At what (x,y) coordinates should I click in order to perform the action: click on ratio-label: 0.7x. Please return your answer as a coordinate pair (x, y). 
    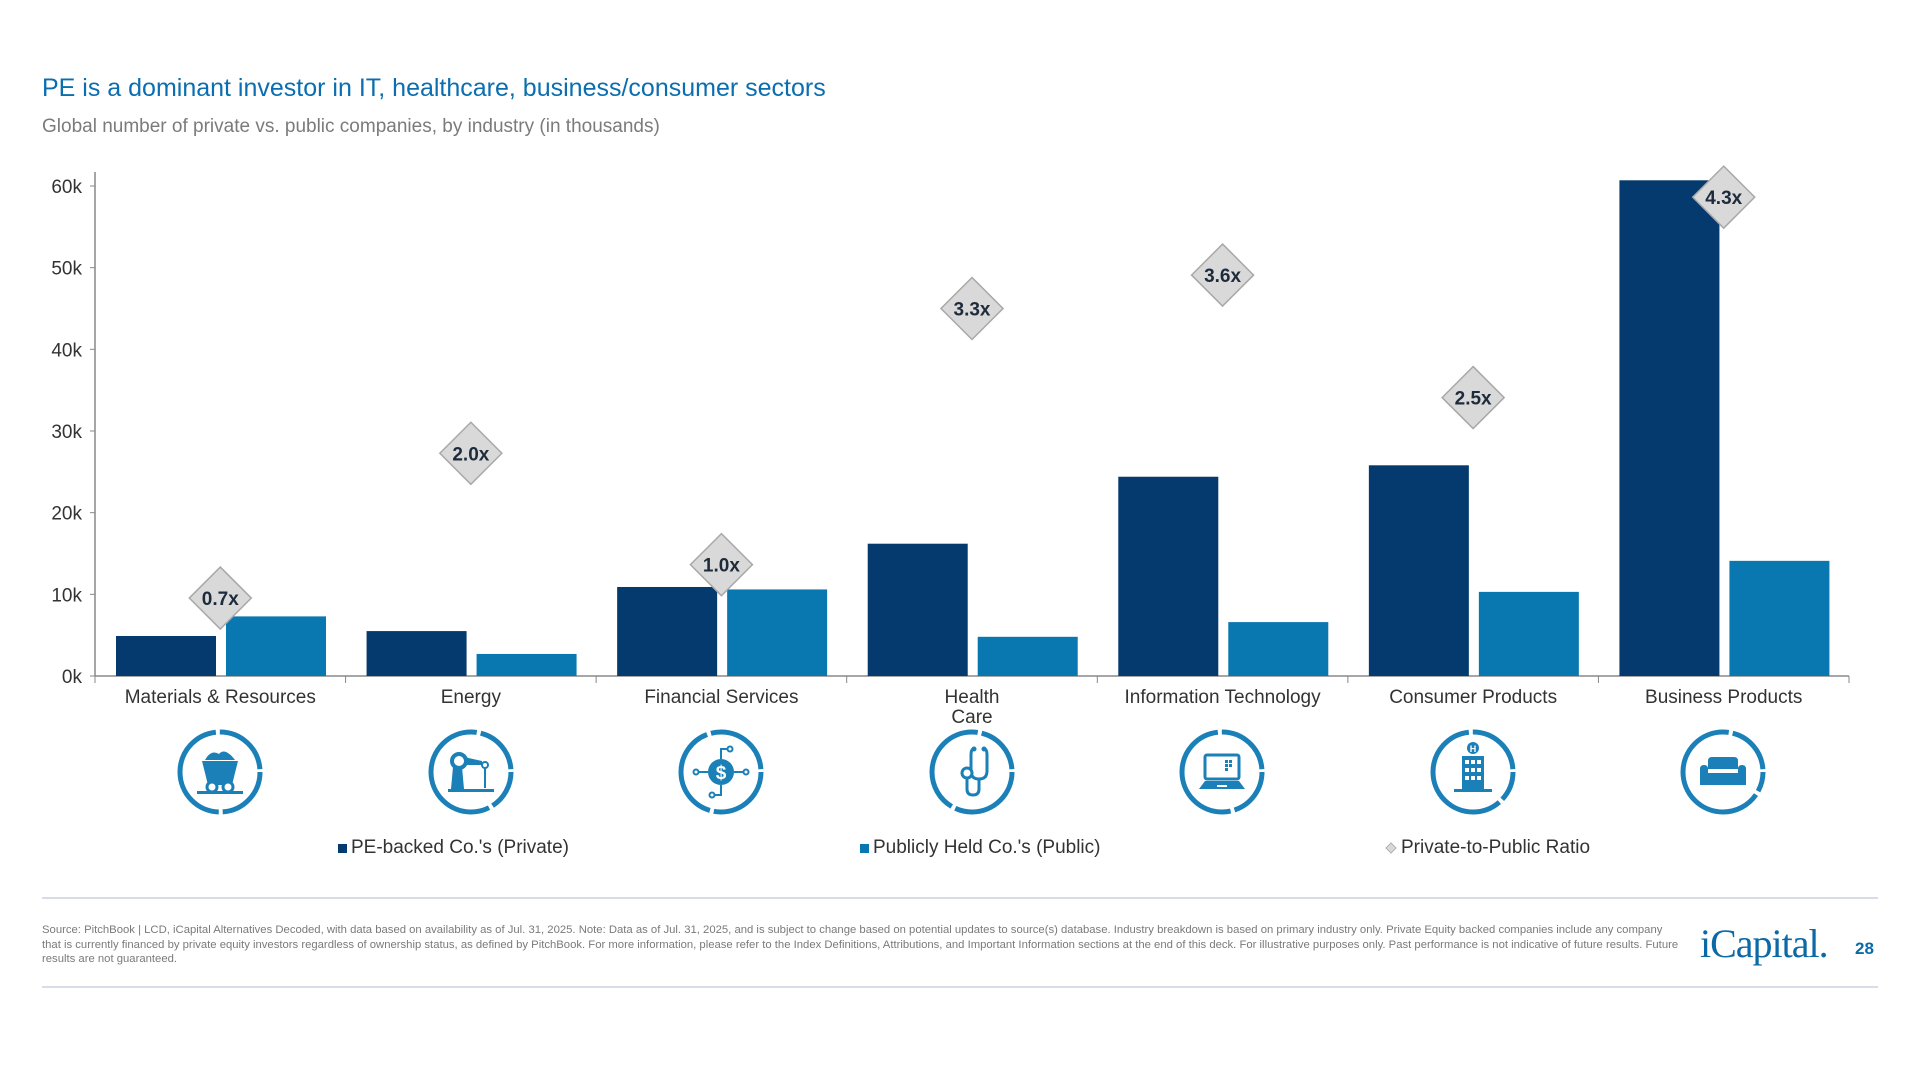
    Looking at the image, I should click on (220, 599).